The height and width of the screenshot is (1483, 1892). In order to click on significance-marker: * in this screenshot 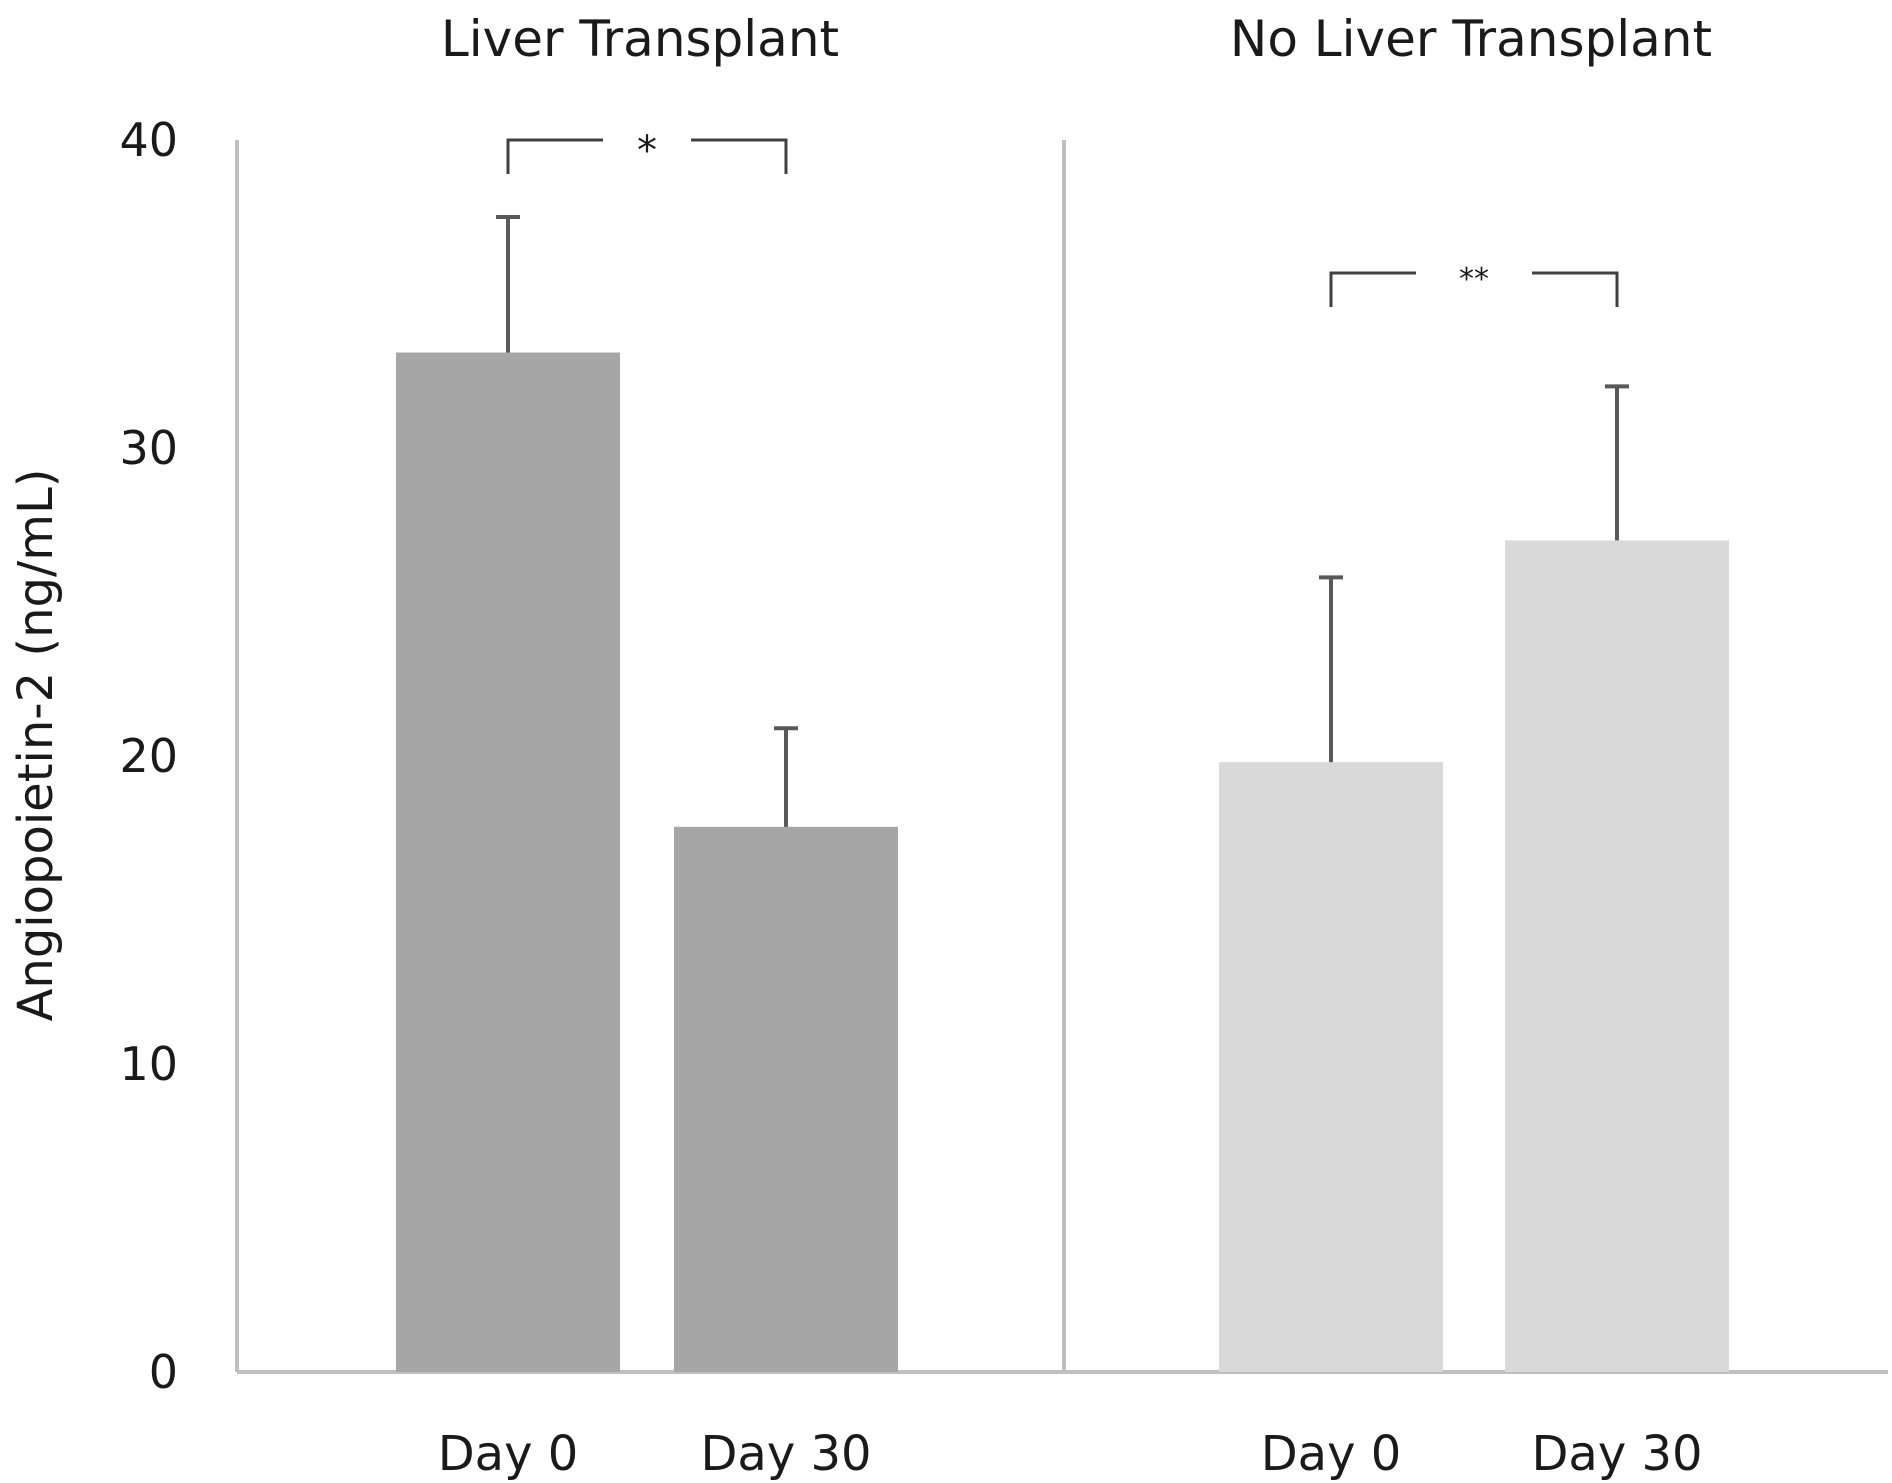, I will do `click(647, 151)`.